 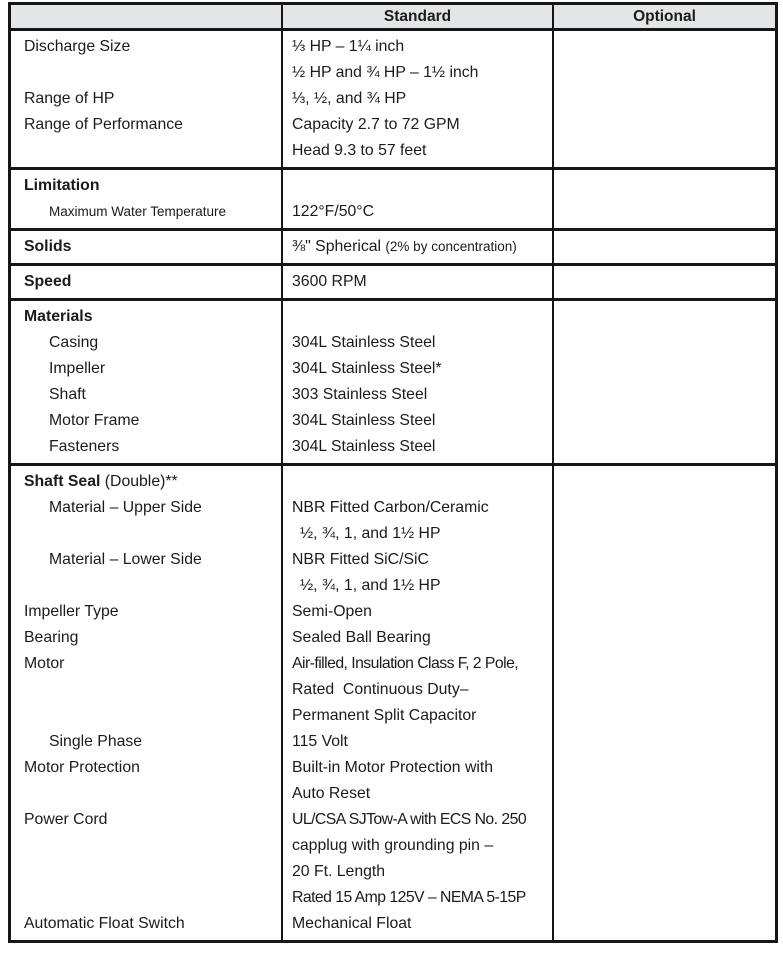 I want to click on value-motor-3: Permanent Split Capacitor, so click(x=384, y=715).